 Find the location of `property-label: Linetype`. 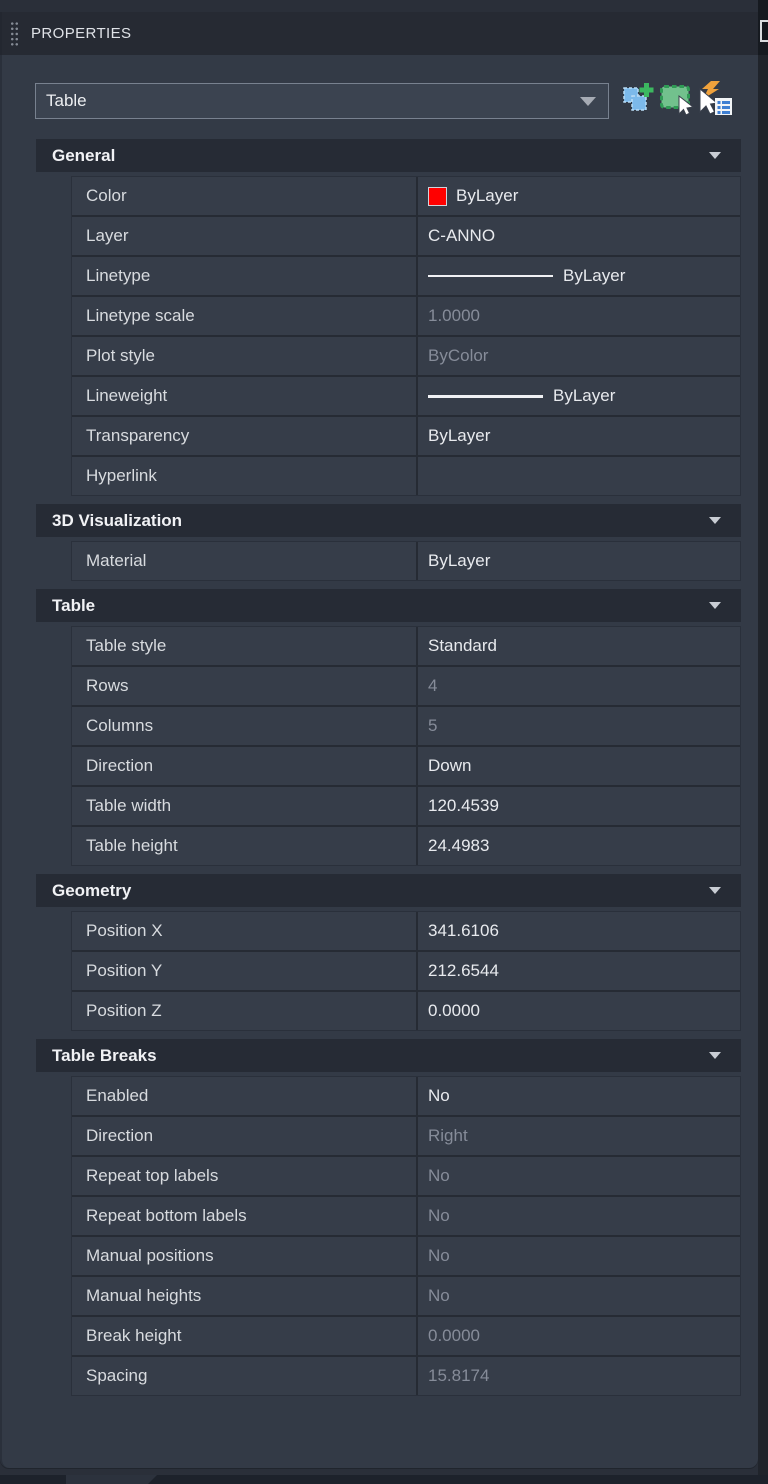

property-label: Linetype is located at coordinates (245, 276).